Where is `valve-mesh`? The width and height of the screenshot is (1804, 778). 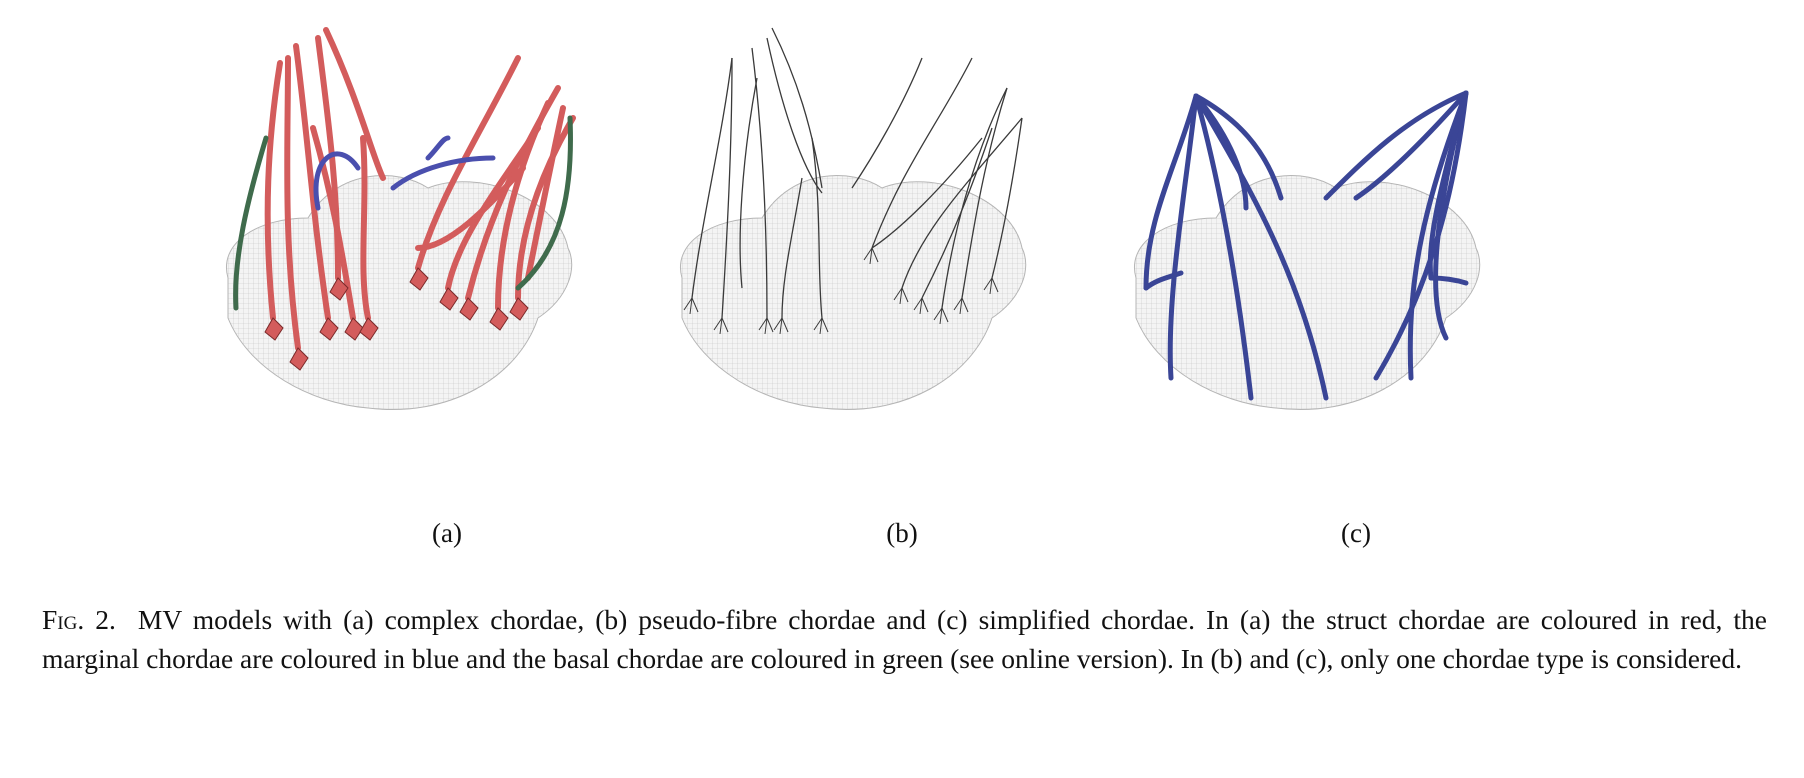
valve-mesh is located at coordinates (853, 292).